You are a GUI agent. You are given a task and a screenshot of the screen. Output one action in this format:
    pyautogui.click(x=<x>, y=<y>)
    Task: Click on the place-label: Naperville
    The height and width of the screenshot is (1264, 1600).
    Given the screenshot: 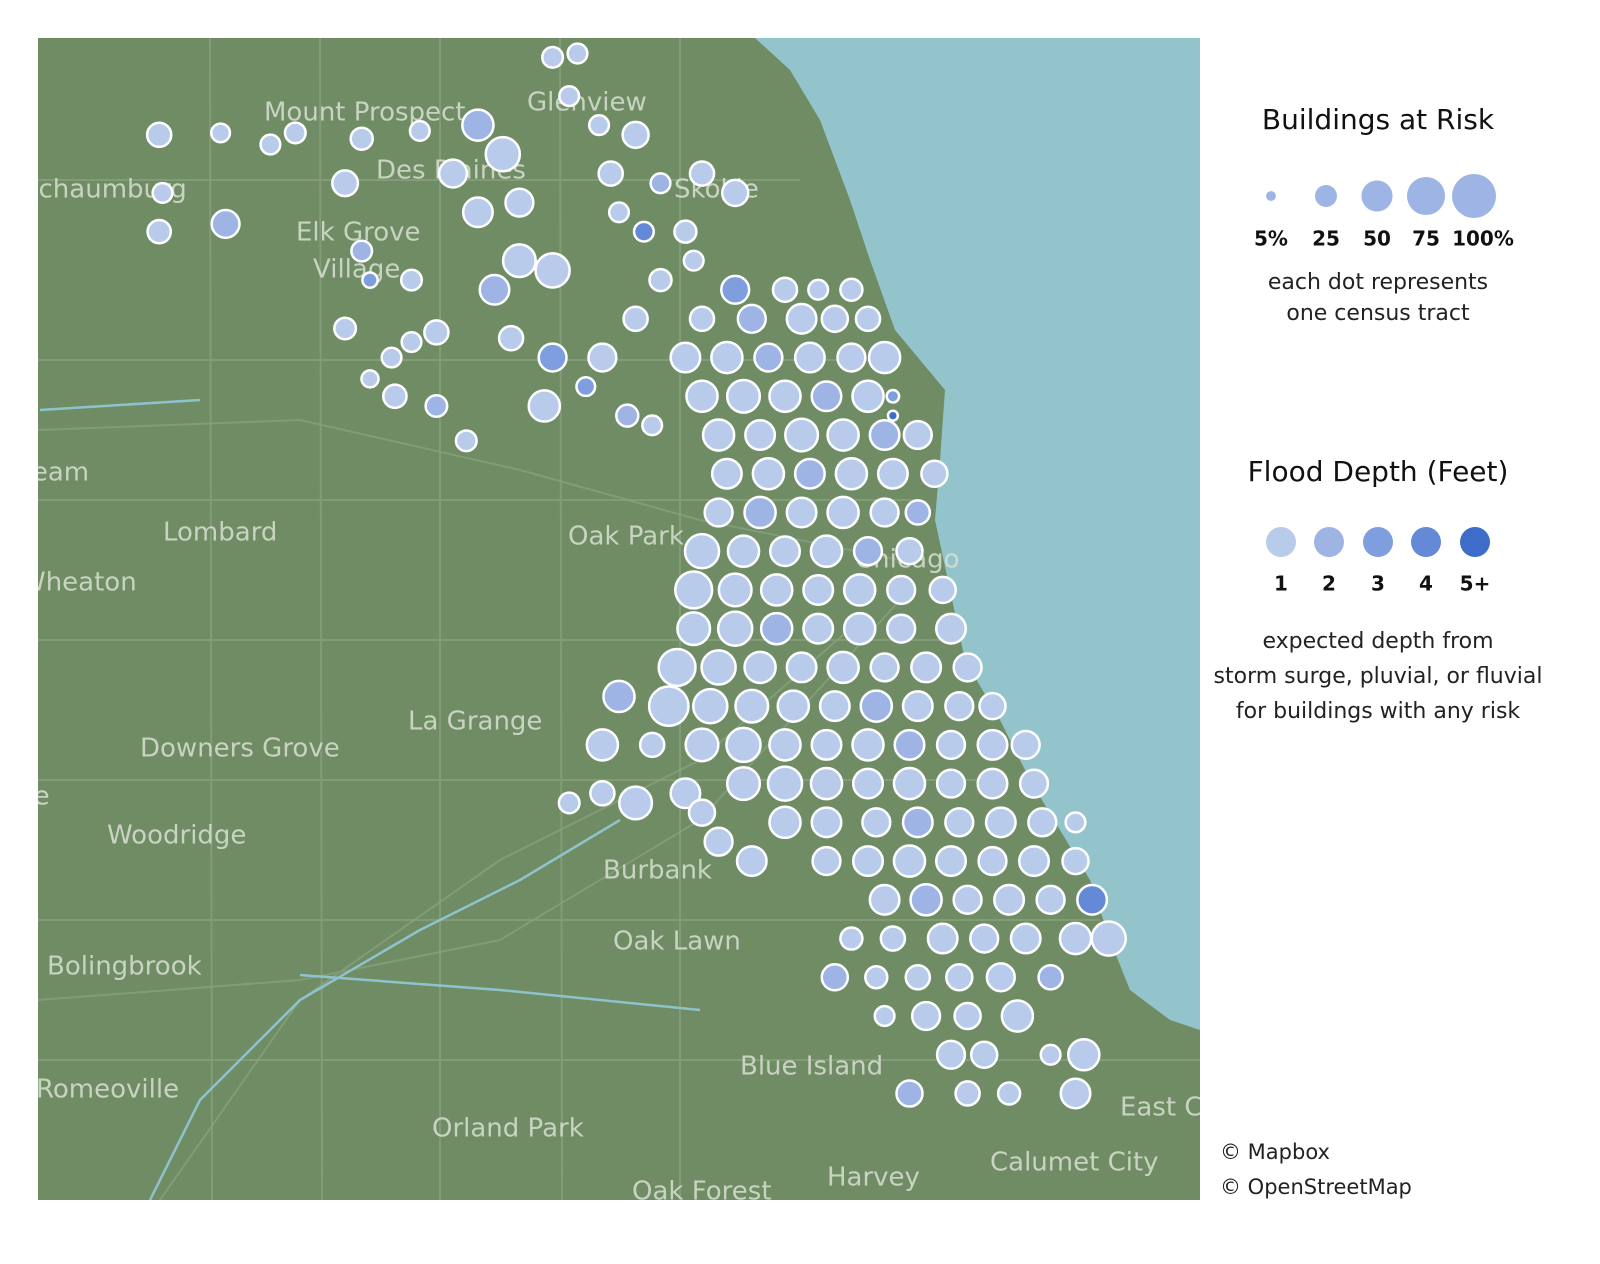 What is the action you would take?
    pyautogui.click(x=25, y=797)
    